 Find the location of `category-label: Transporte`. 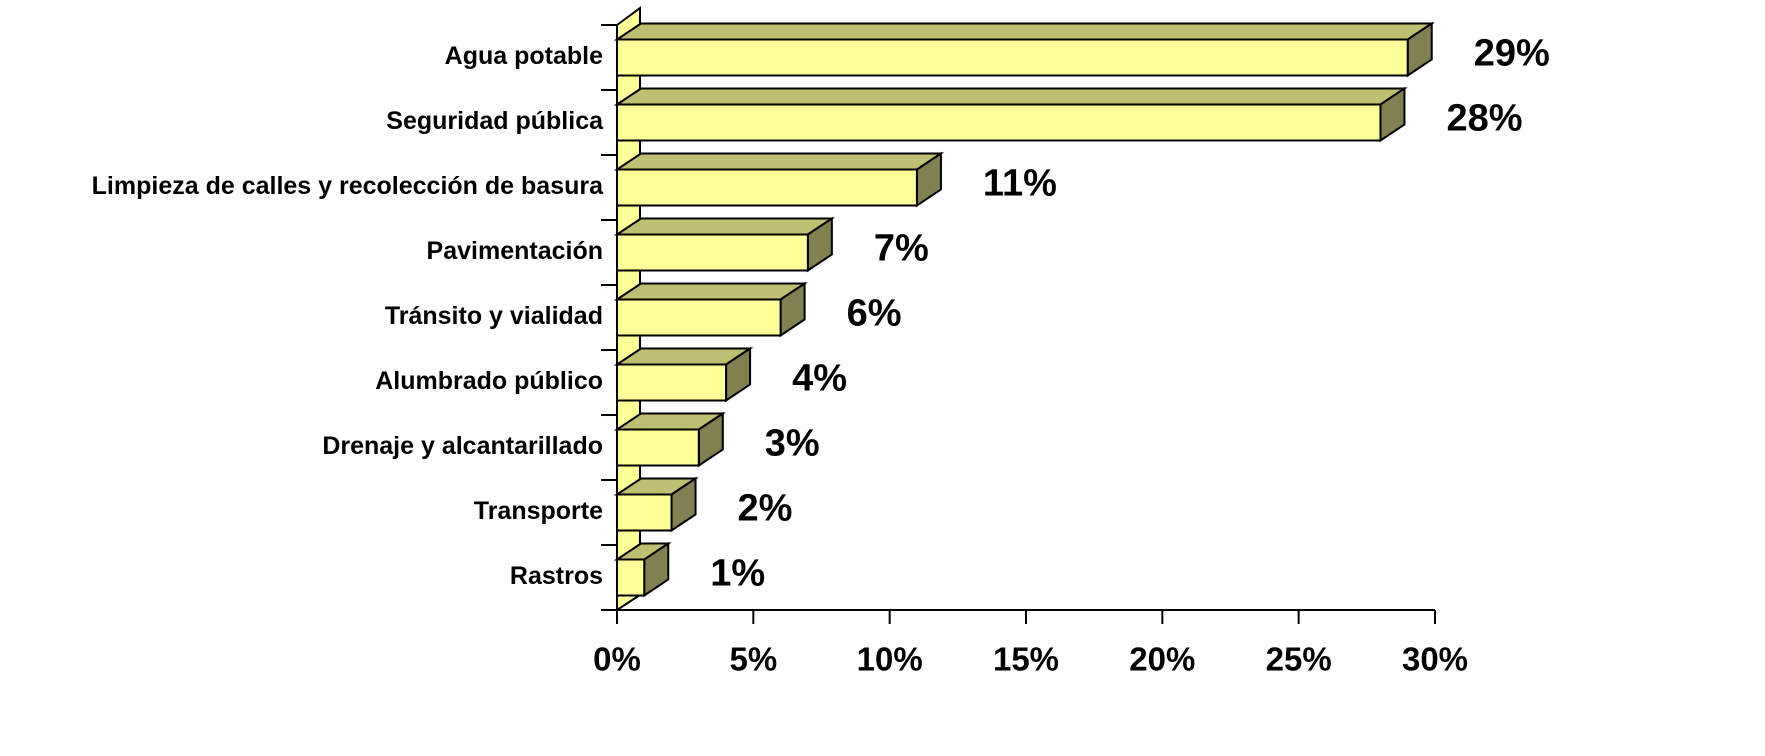

category-label: Transporte is located at coordinates (538, 511).